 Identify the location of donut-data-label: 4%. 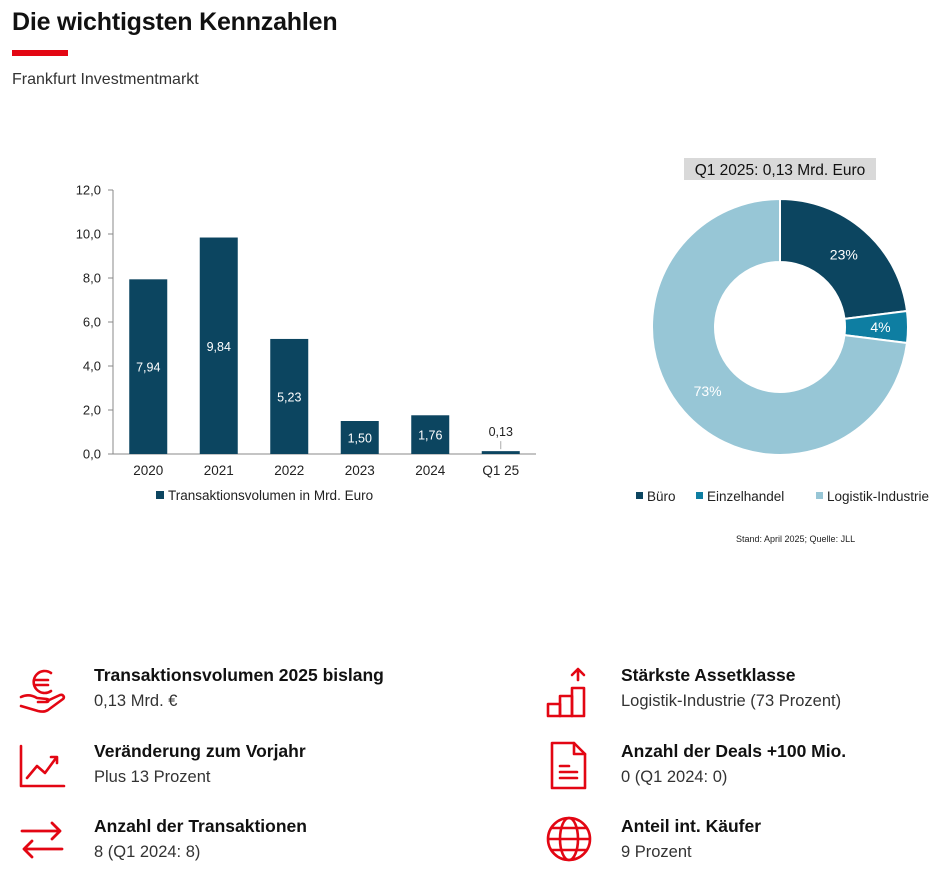
(880, 327).